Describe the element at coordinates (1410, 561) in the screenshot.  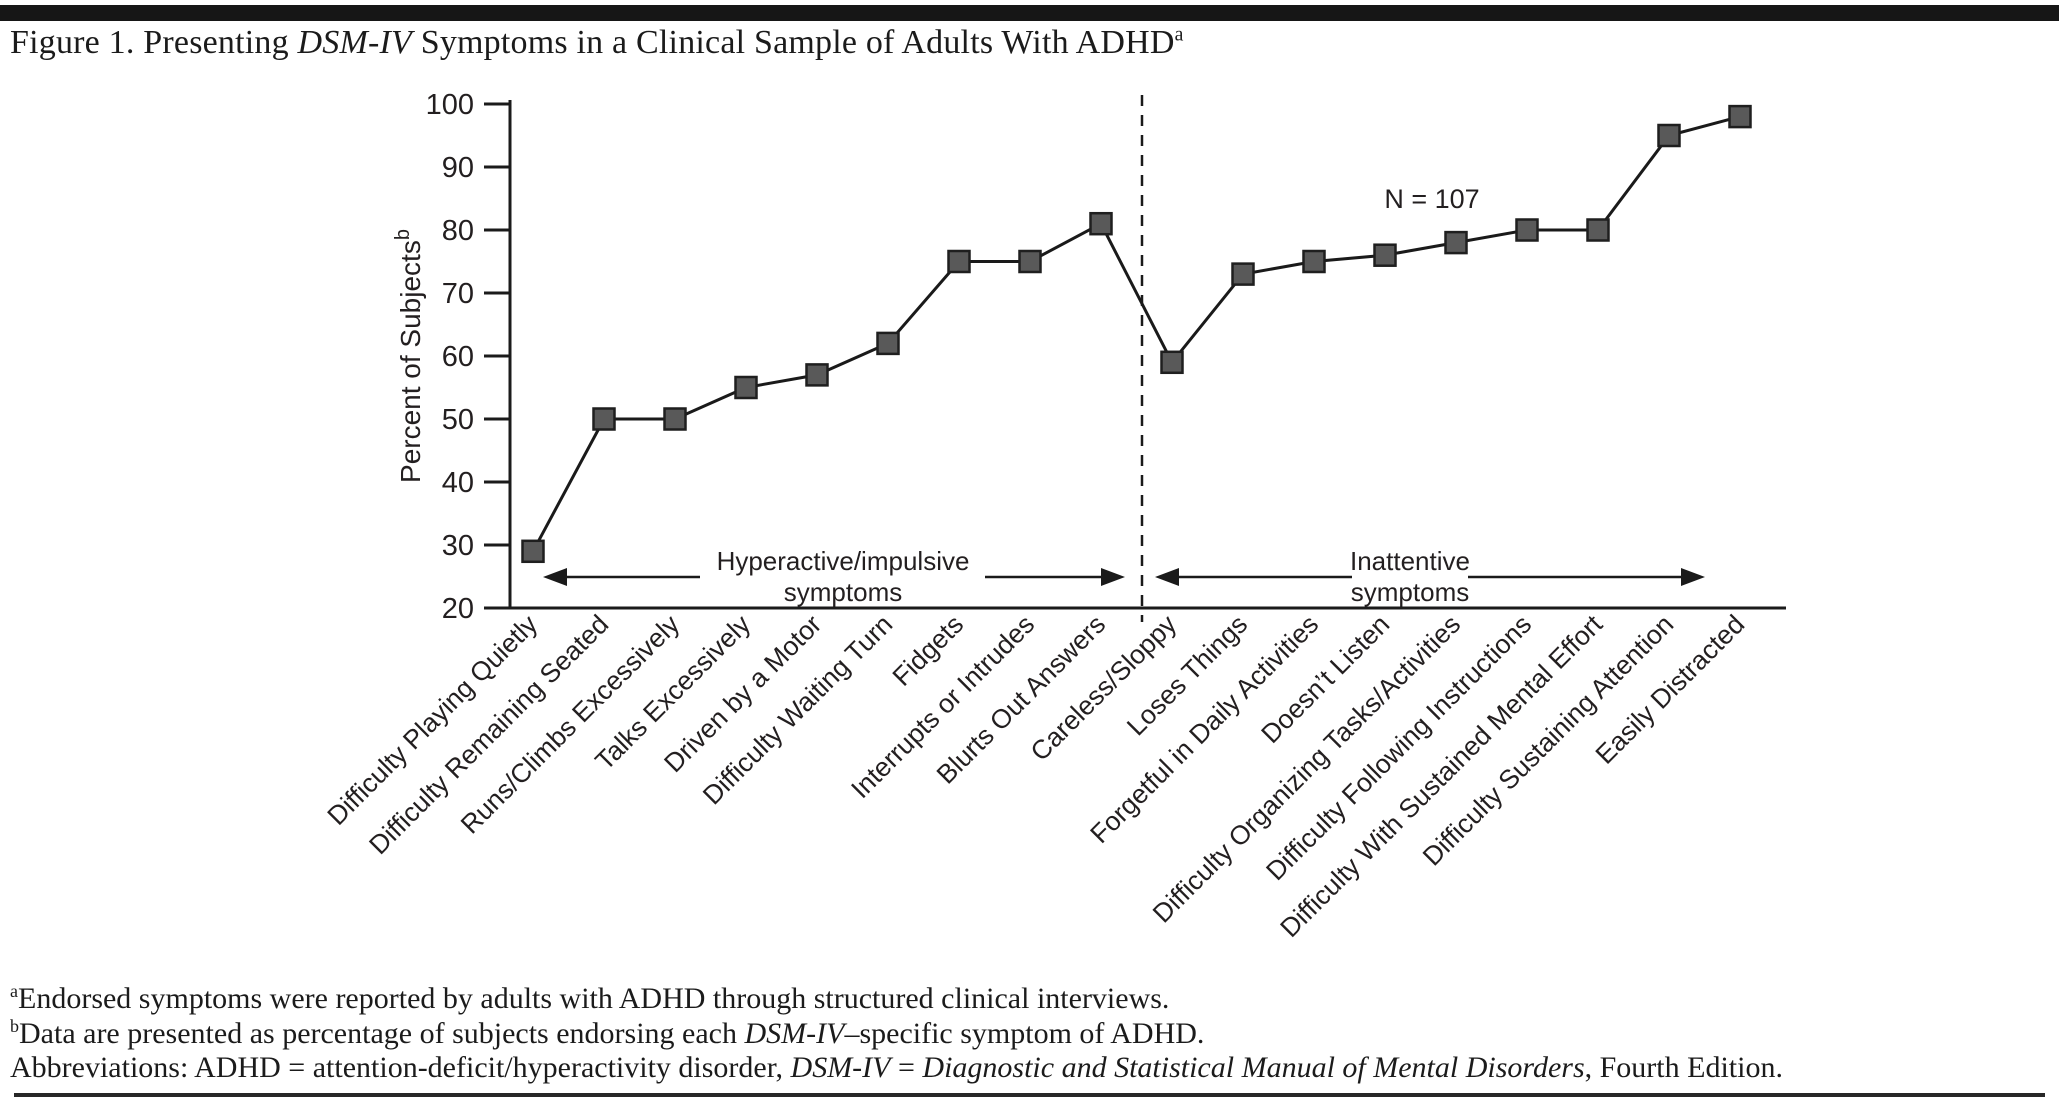
I see `group-label-line1: Inattentive` at that location.